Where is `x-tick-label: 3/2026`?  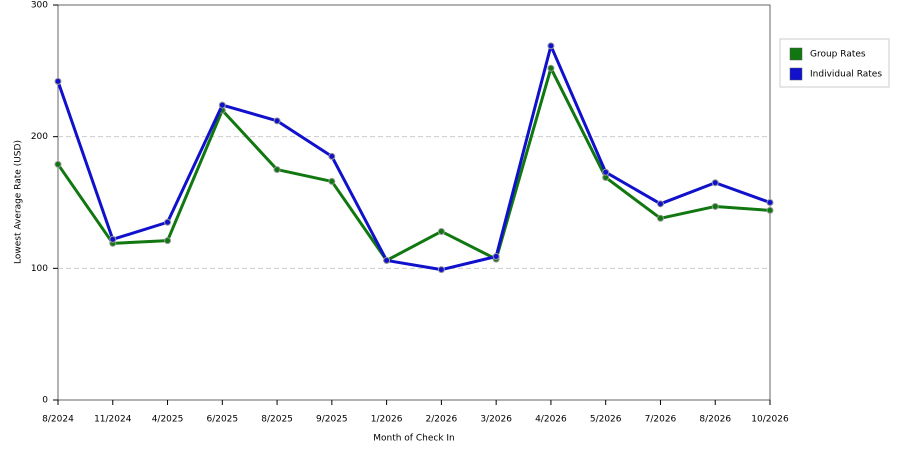 x-tick-label: 3/2026 is located at coordinates (496, 420).